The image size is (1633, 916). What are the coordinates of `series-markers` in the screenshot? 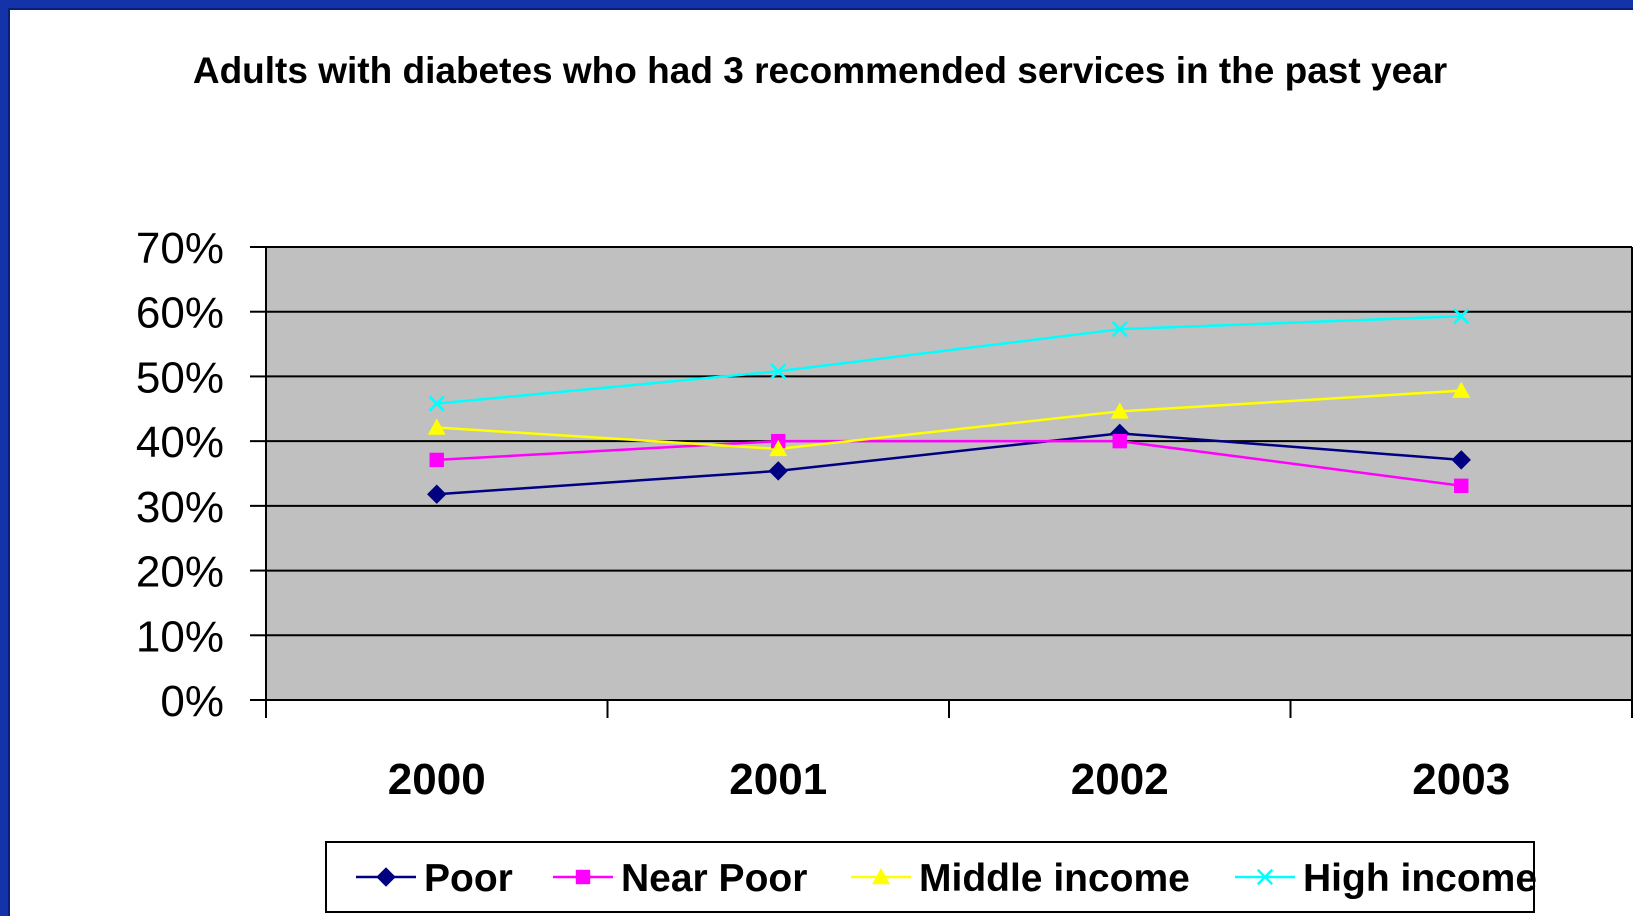 It's located at (949, 406).